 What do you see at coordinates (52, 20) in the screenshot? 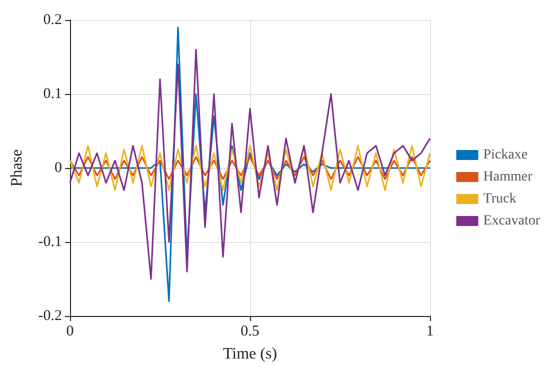
I see `y-tick-label: 0.2` at bounding box center [52, 20].